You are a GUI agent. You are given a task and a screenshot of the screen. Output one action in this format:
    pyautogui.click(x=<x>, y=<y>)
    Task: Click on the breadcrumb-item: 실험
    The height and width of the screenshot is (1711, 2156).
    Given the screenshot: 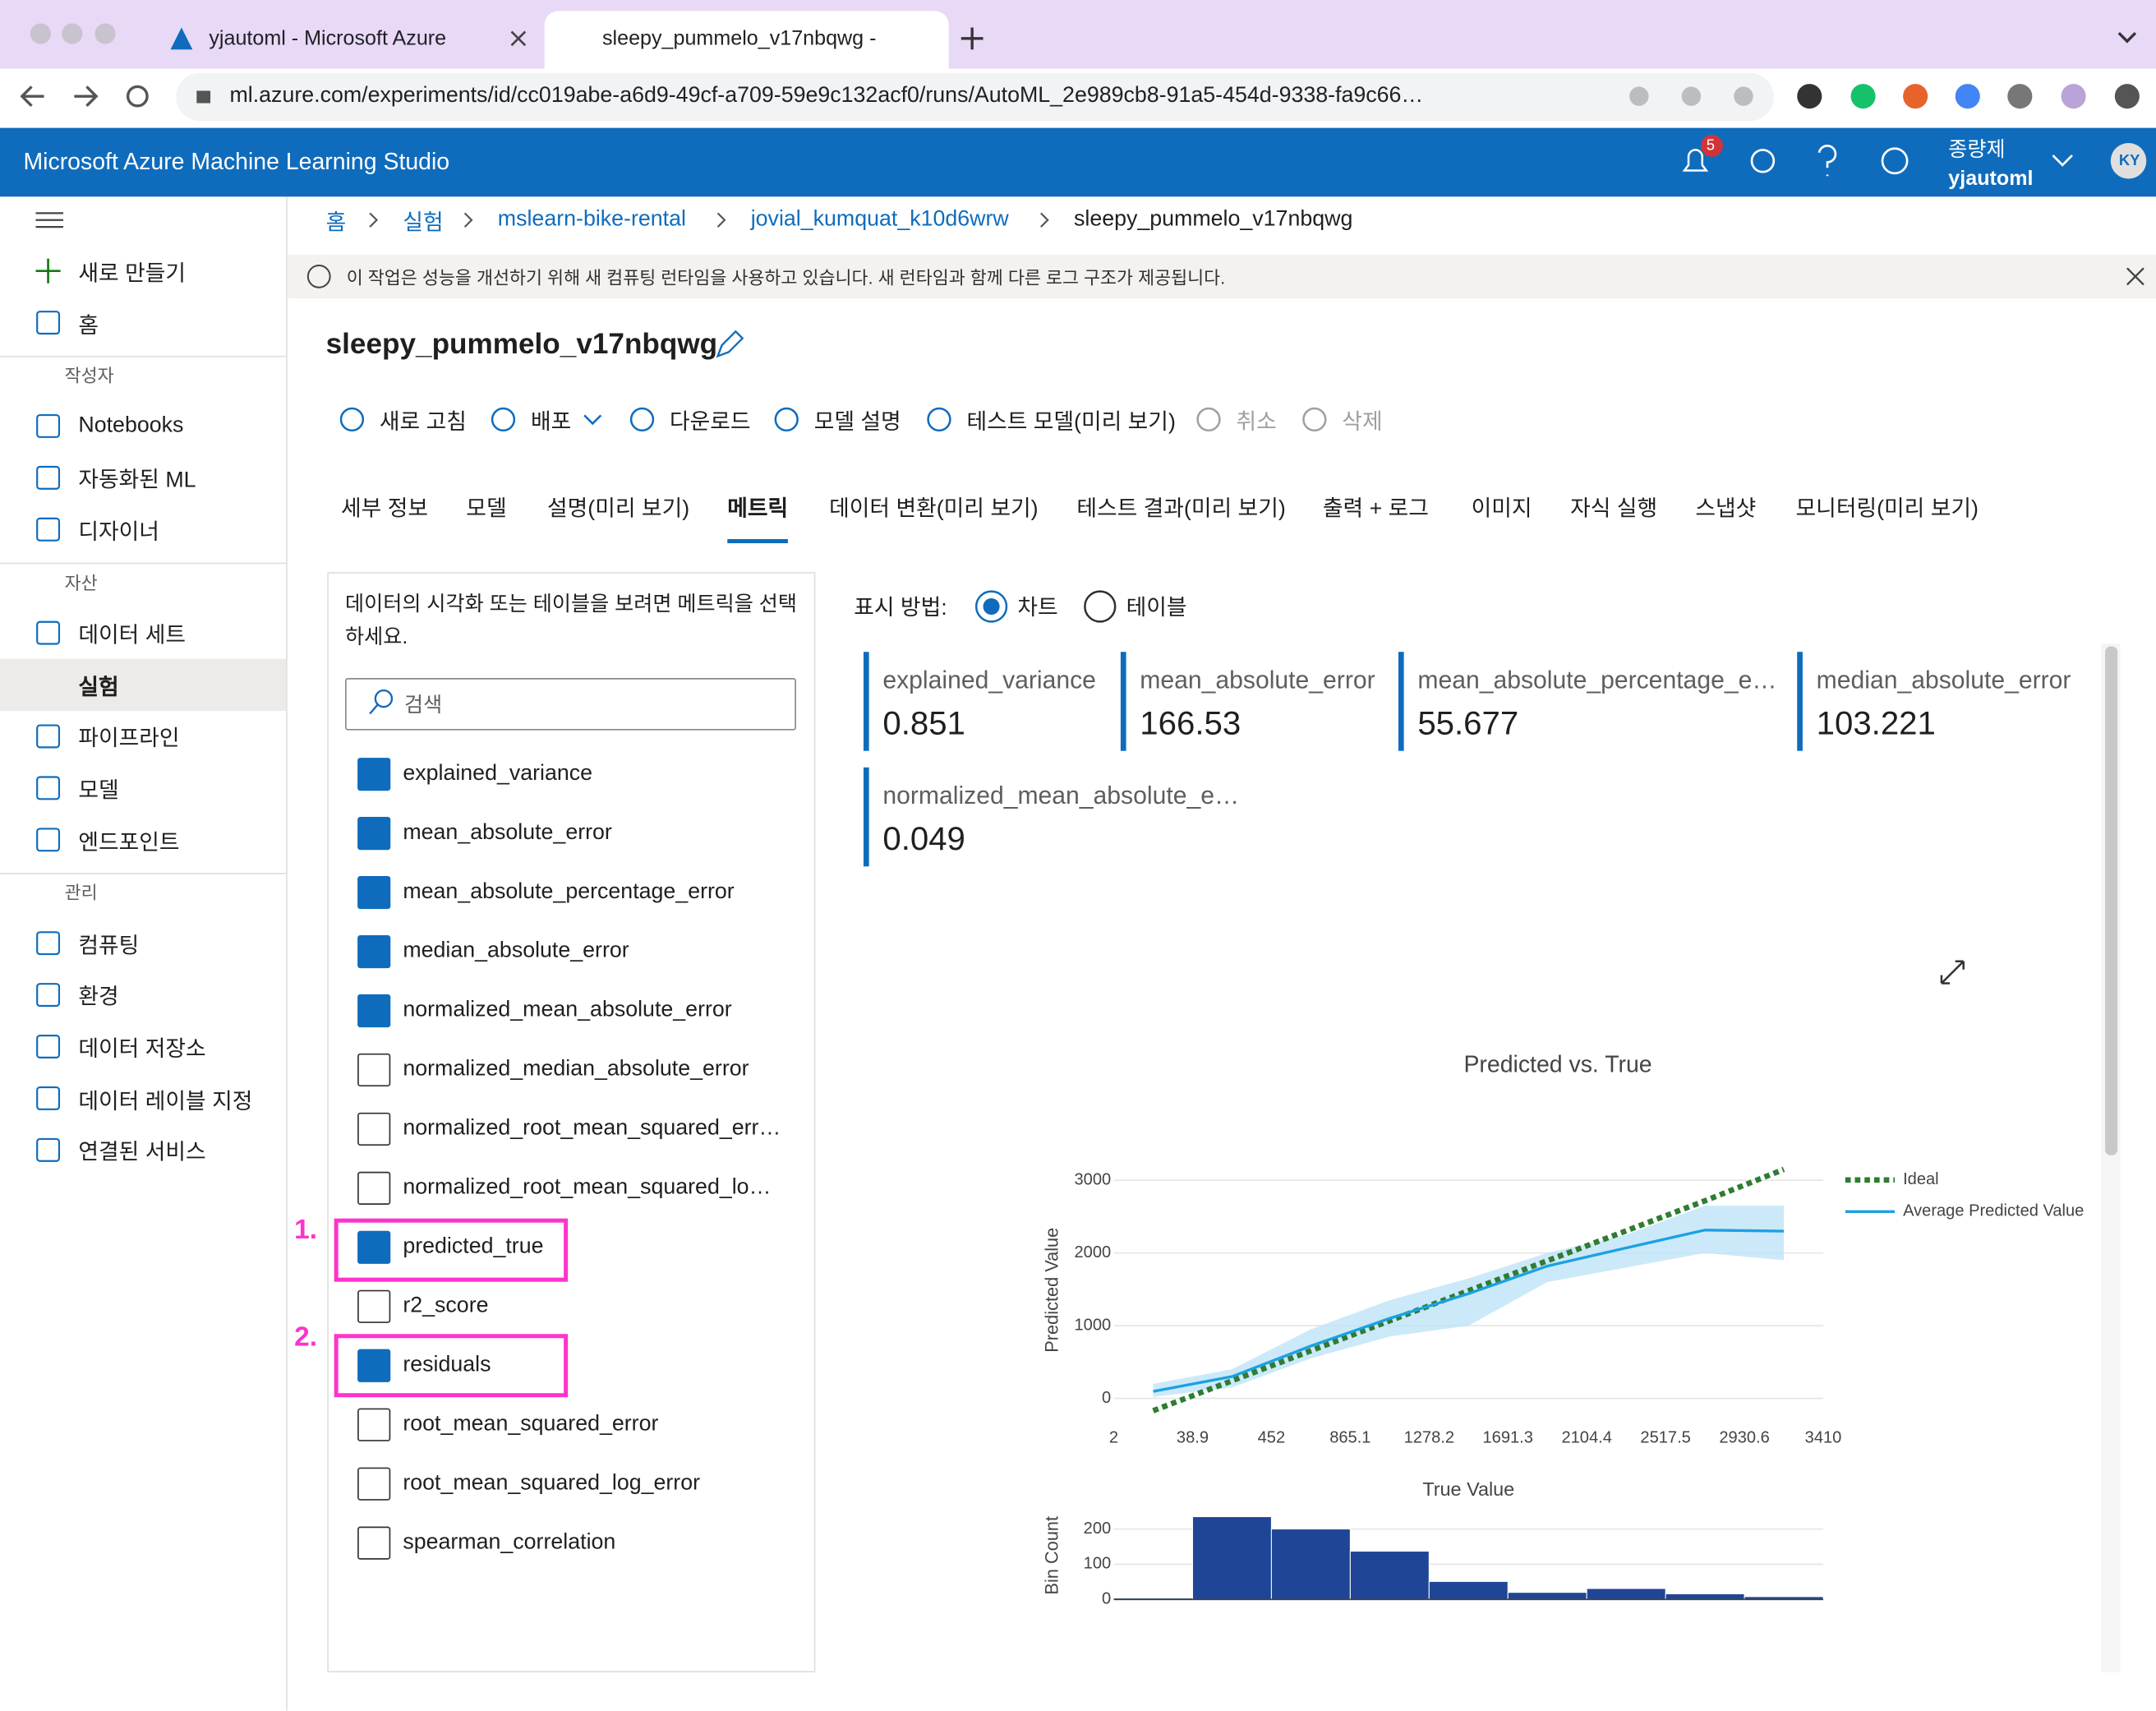 What is the action you would take?
    pyautogui.click(x=423, y=223)
    